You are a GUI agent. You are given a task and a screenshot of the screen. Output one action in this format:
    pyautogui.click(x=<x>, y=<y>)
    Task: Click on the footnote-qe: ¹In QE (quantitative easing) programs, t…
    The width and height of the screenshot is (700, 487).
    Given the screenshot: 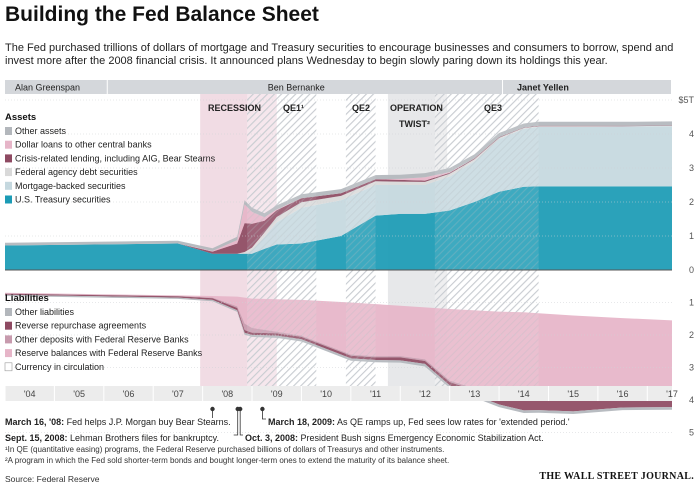 What is the action you would take?
    pyautogui.click(x=225, y=449)
    